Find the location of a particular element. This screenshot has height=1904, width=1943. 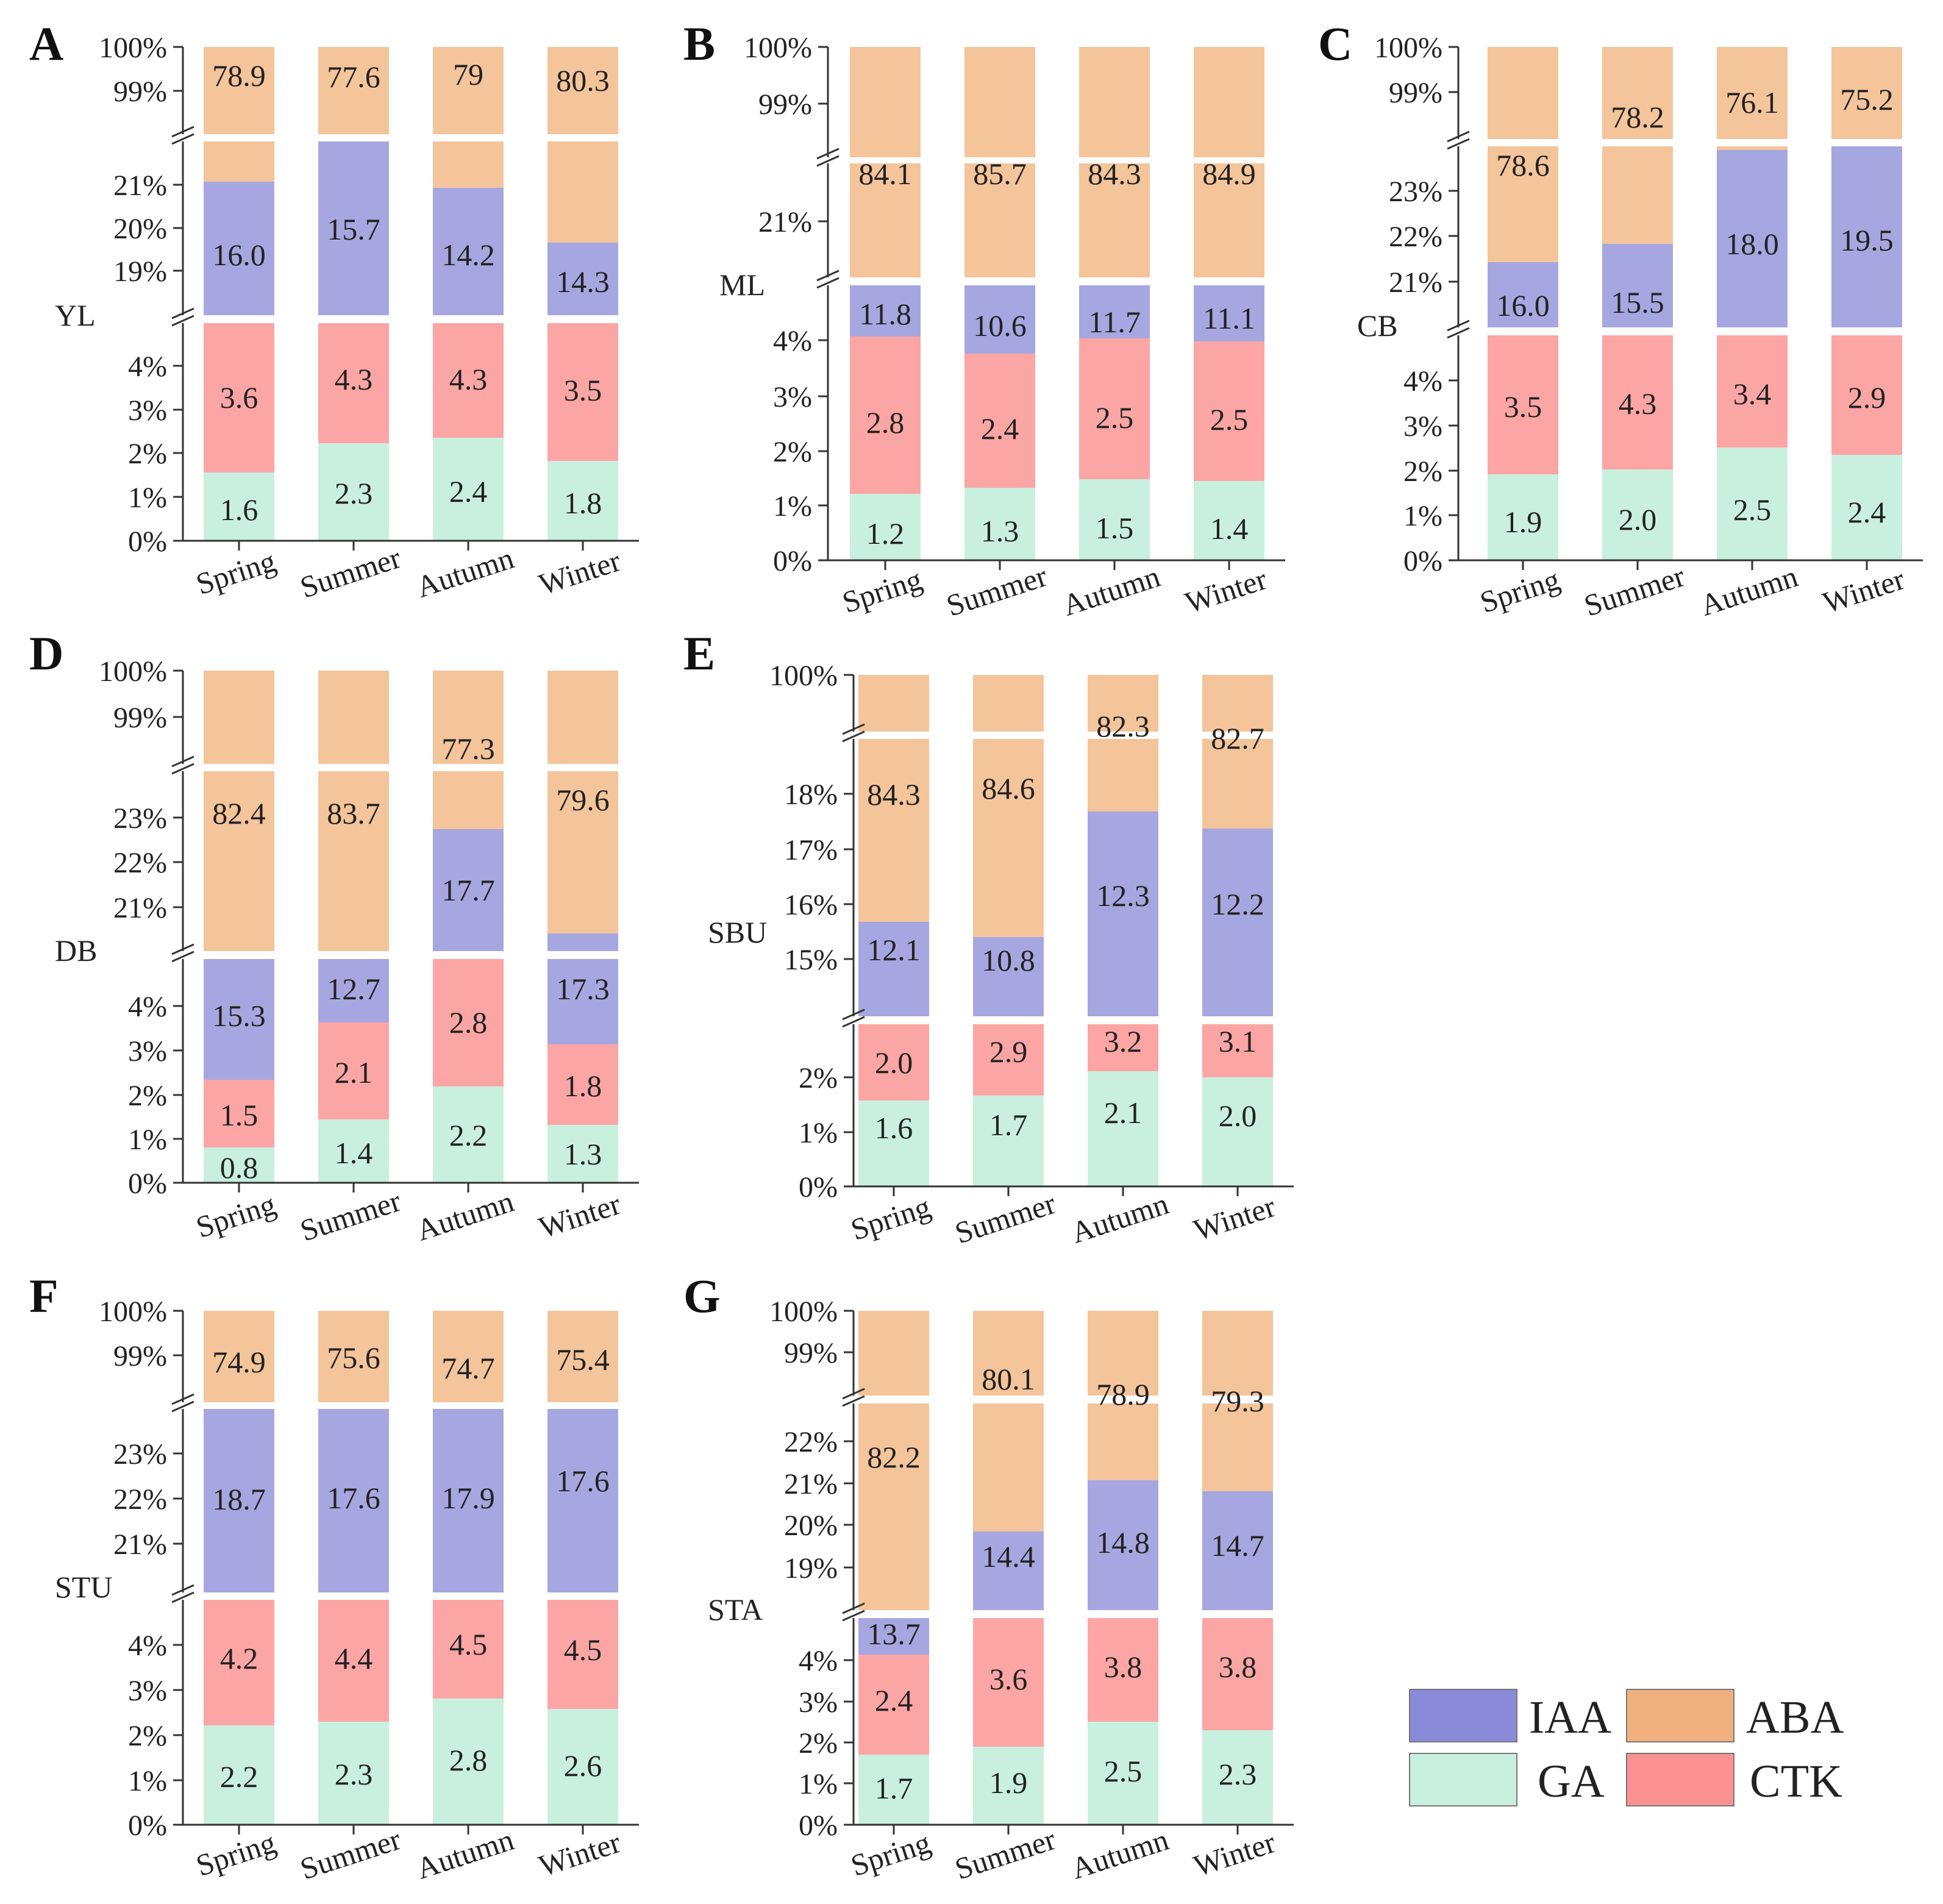

data-label-ctk: 3.2 is located at coordinates (1123, 1041).